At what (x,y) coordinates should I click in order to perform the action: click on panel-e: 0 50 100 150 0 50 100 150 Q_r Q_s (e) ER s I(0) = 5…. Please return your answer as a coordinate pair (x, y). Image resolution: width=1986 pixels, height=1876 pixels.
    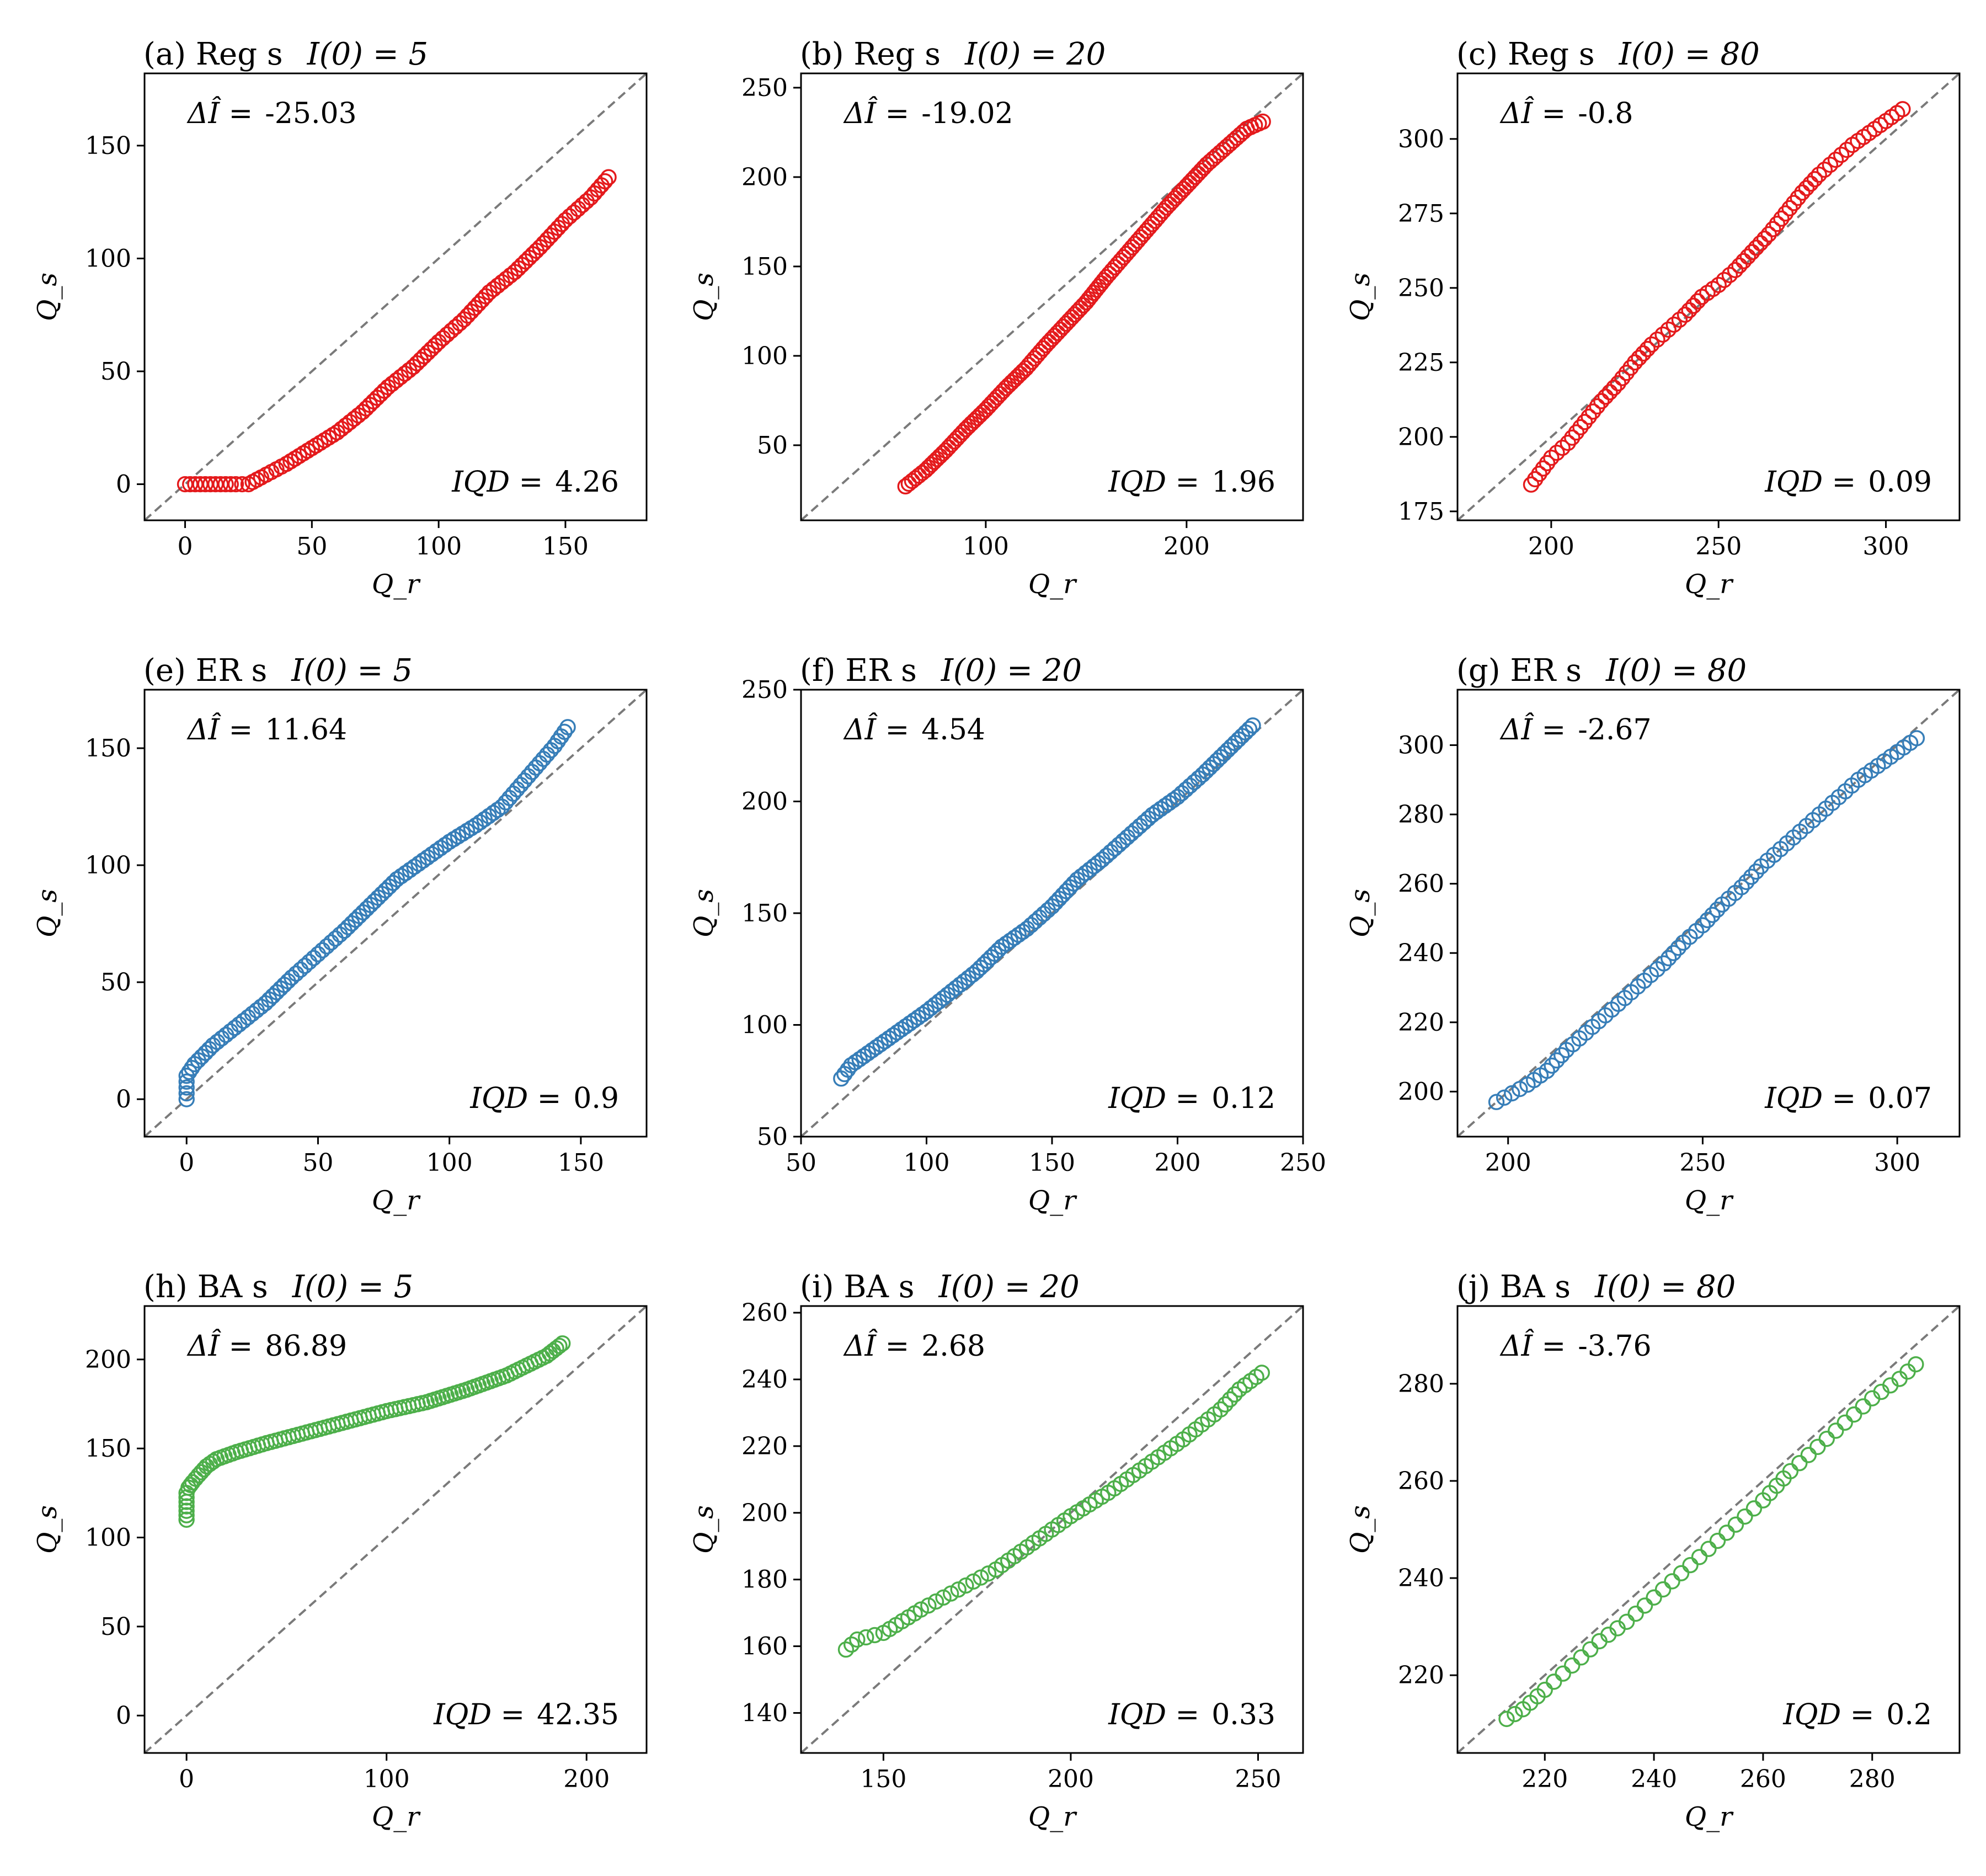
    Looking at the image, I should click on (340, 934).